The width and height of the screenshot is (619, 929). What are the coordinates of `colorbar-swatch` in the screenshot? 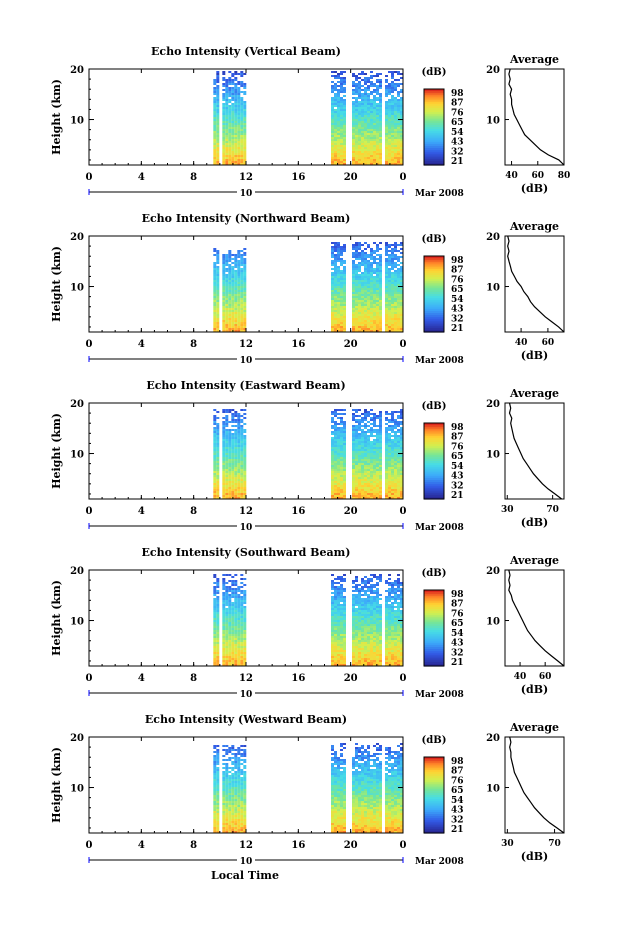 It's located at (434, 156).